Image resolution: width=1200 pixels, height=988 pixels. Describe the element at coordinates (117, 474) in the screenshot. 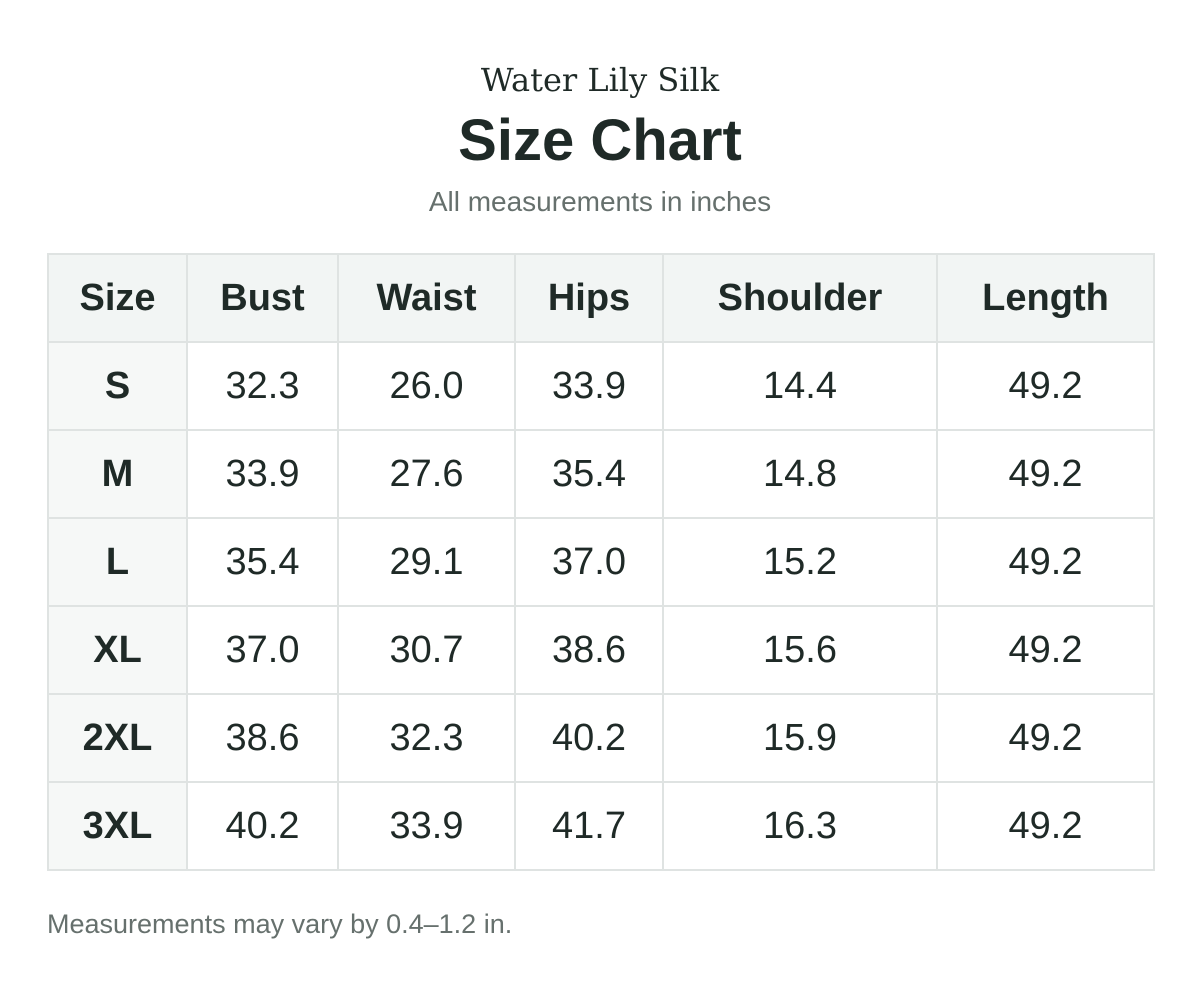

I see `size-label: M` at that location.